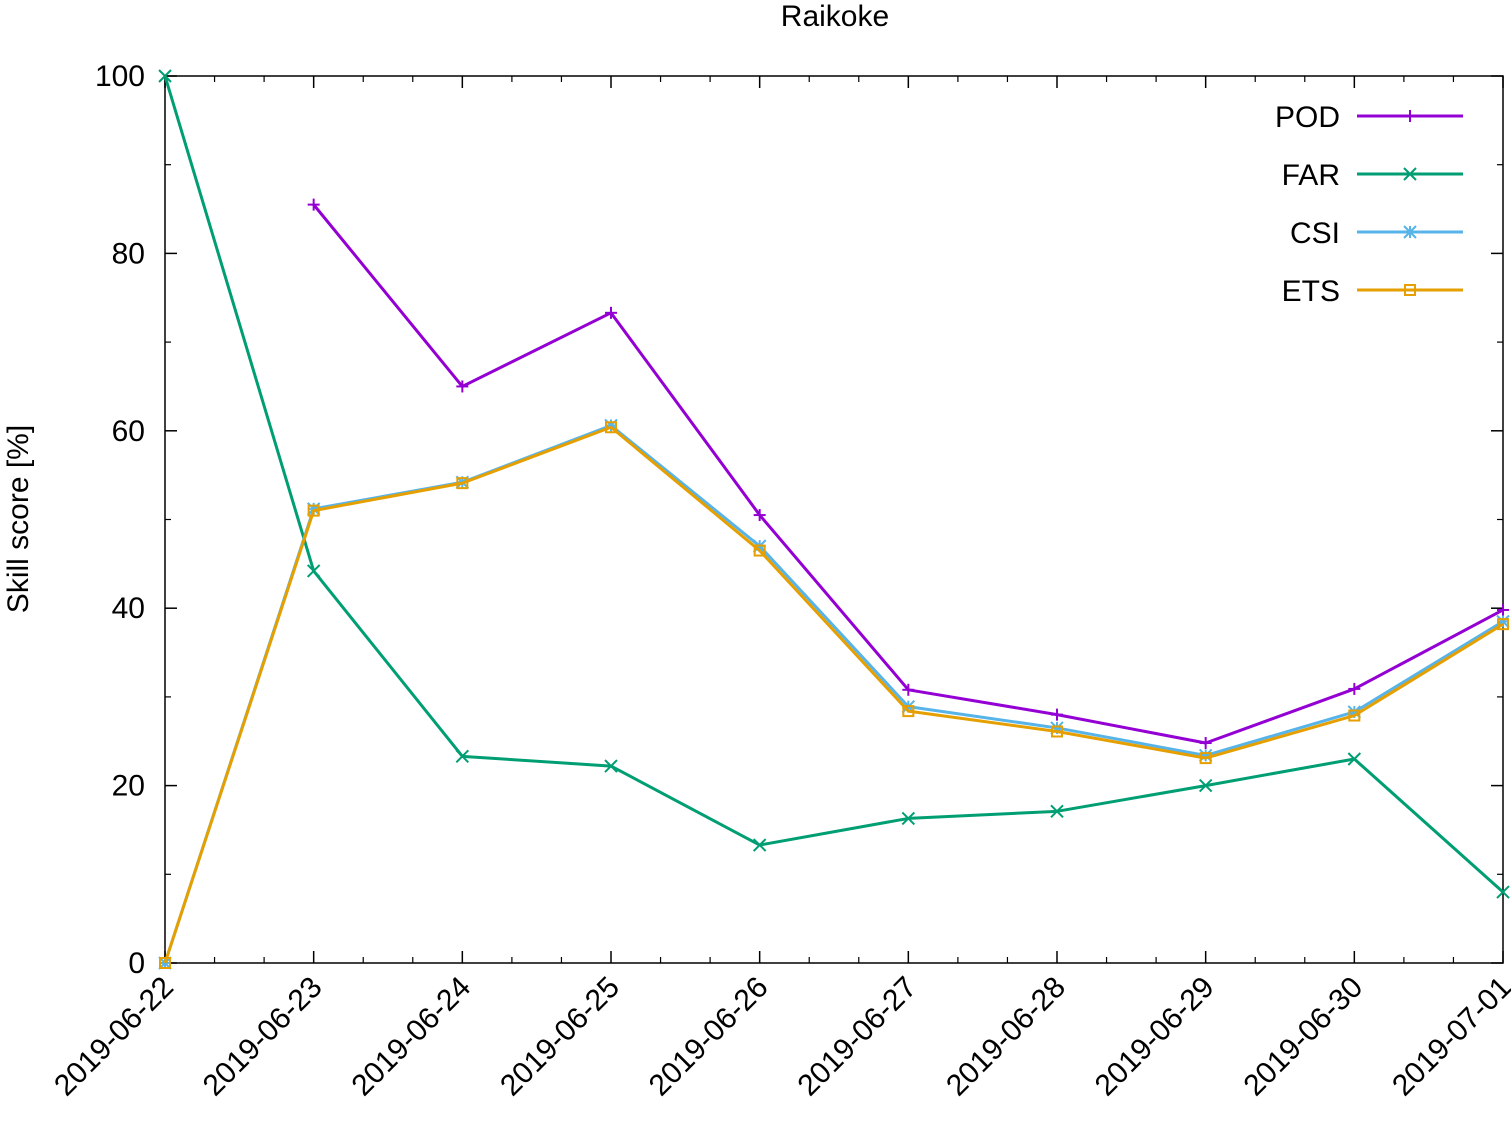 The image size is (1511, 1127). I want to click on legend-marker-csi, so click(1410, 232).